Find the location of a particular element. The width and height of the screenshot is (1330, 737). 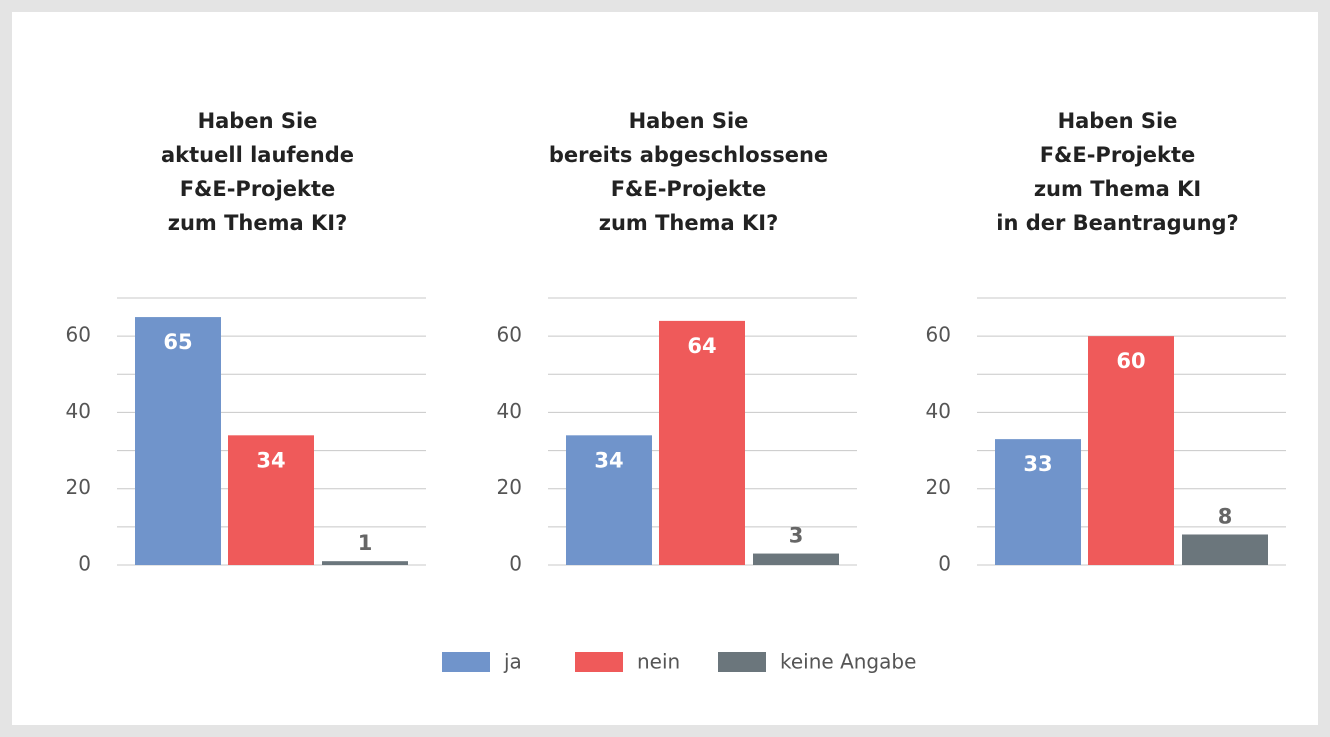

legend-label: ja is located at coordinates (512, 662).